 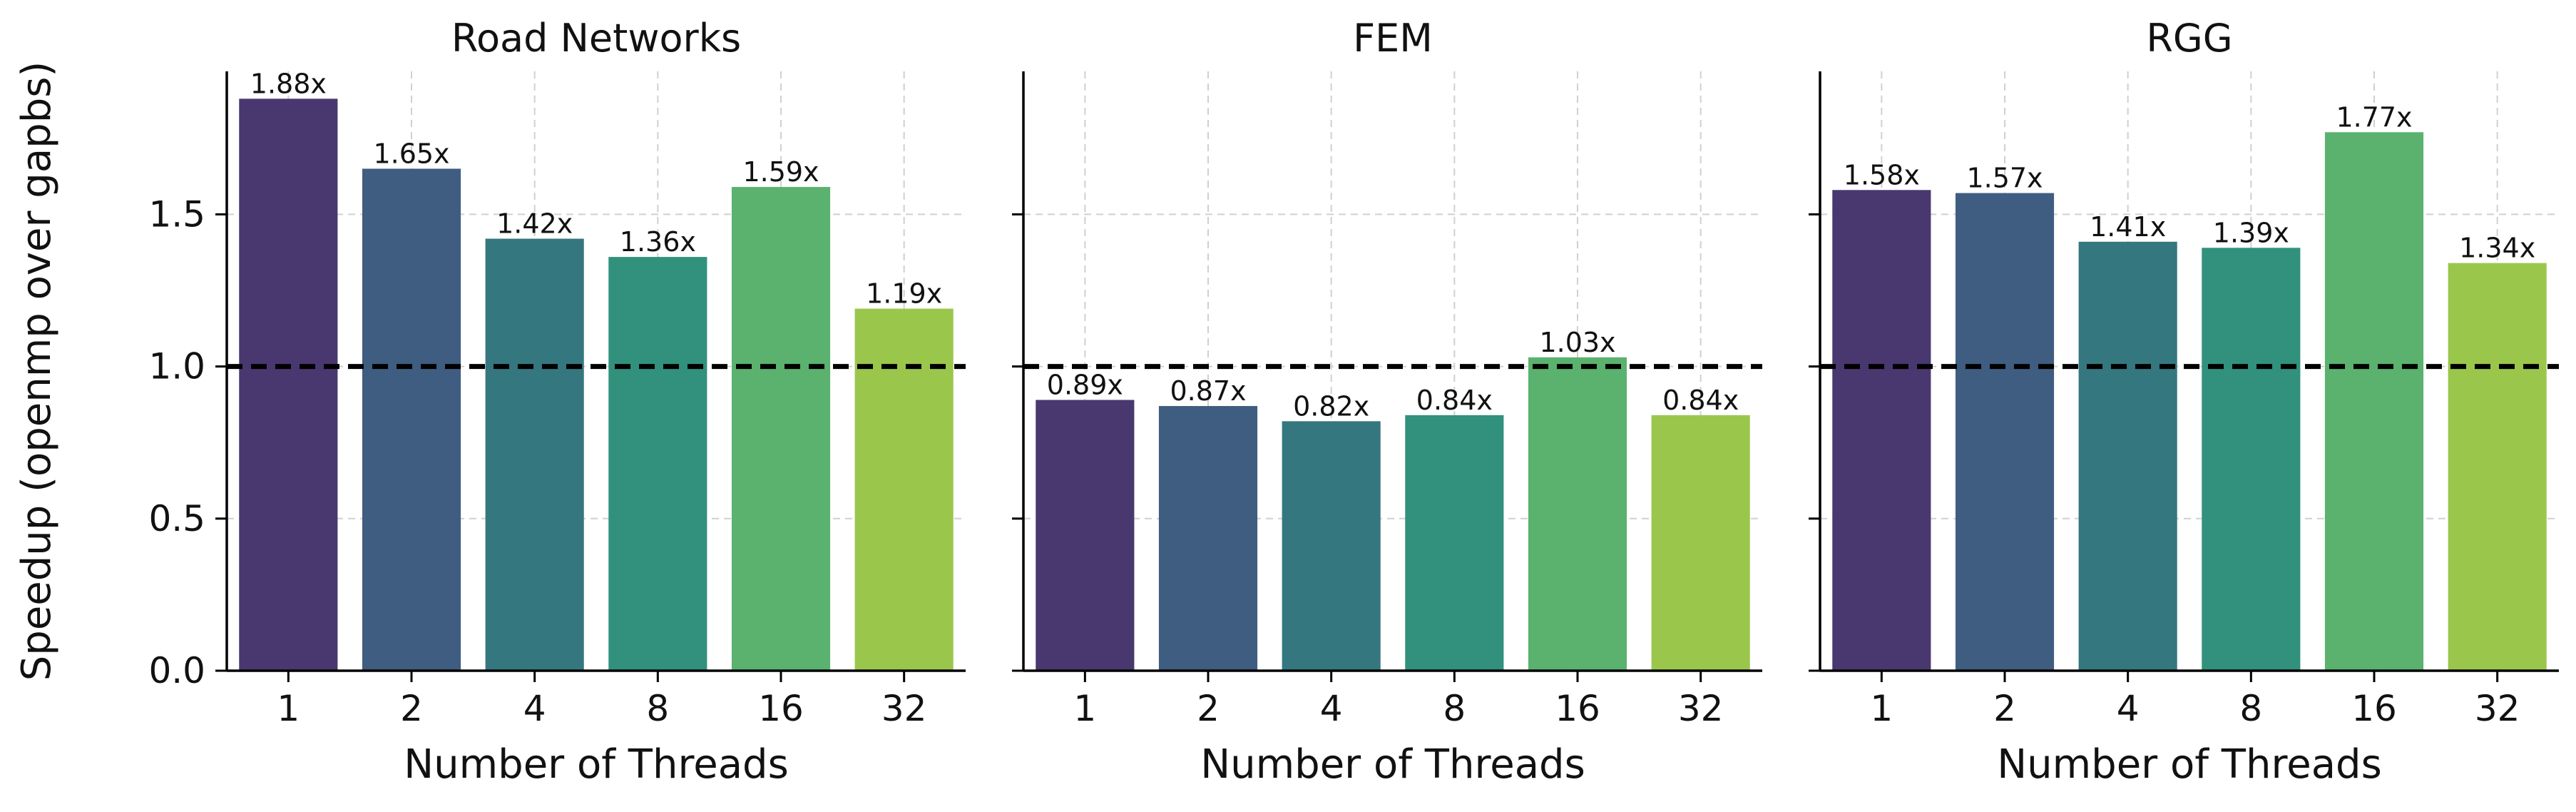 What do you see at coordinates (1085, 385) in the screenshot?
I see `bar-value-label: 0.89x` at bounding box center [1085, 385].